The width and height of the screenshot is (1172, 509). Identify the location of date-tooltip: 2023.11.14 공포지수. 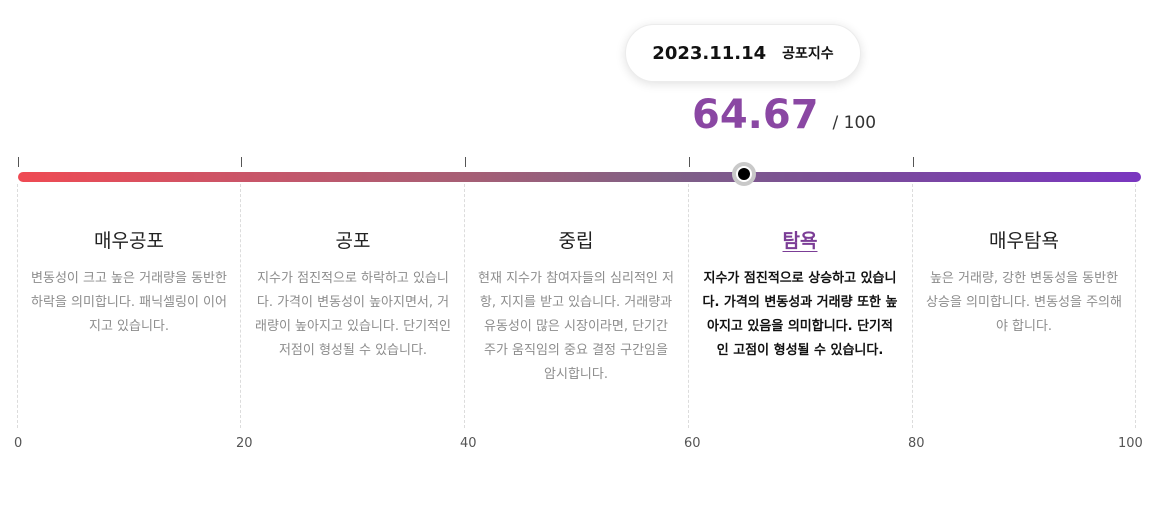
(743, 53).